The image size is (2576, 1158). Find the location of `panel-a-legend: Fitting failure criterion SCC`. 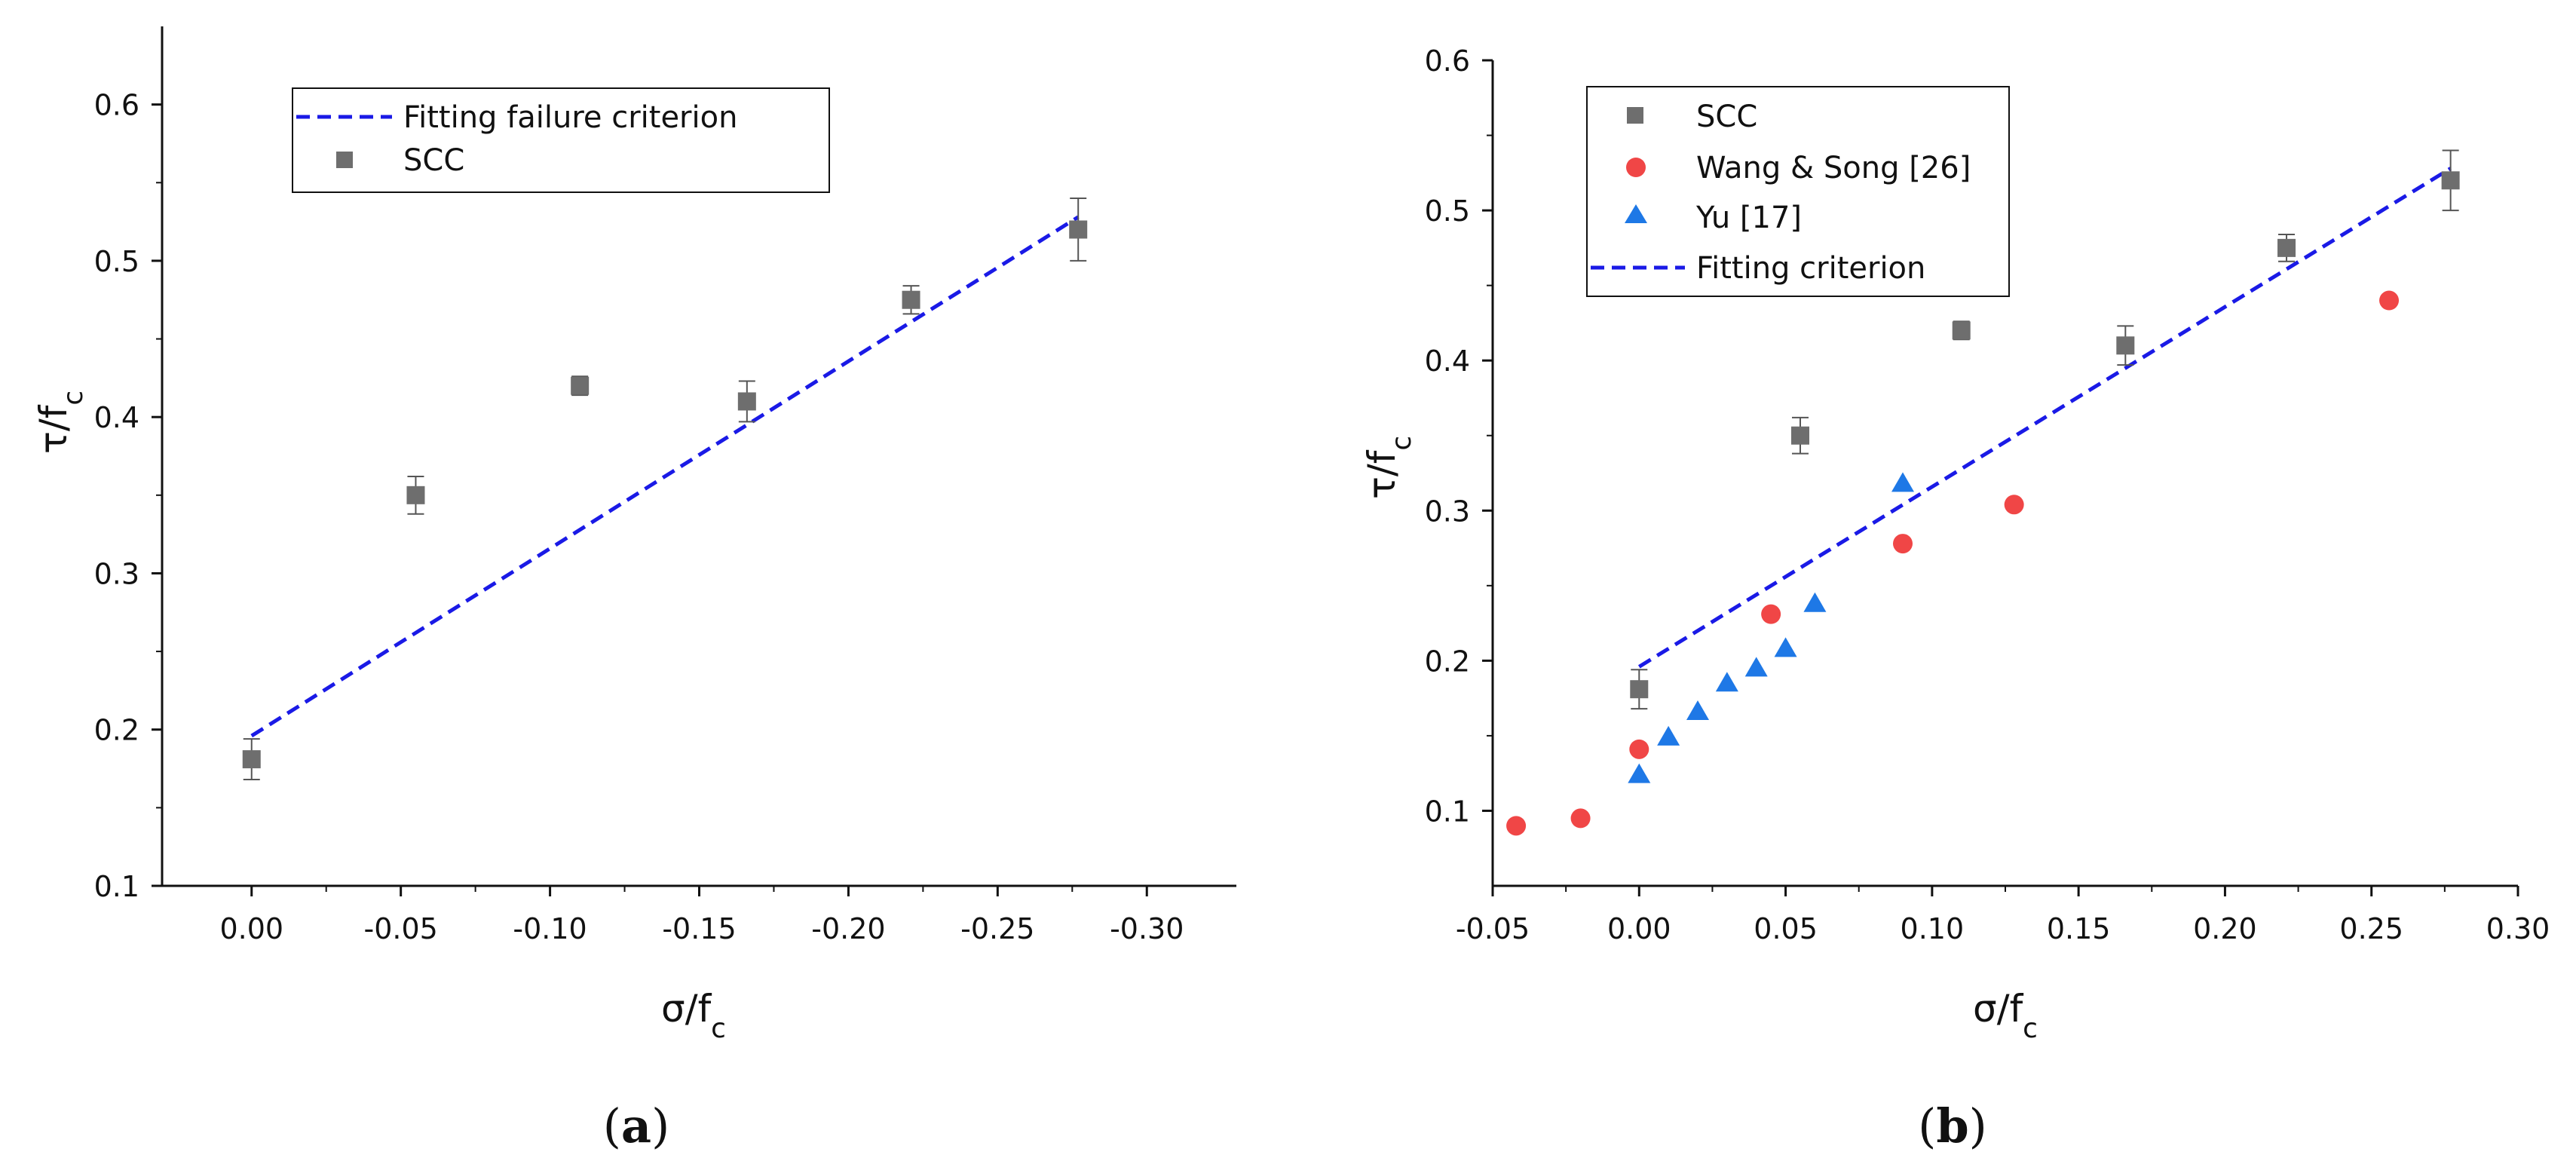

panel-a-legend: Fitting failure criterion SCC is located at coordinates (561, 140).